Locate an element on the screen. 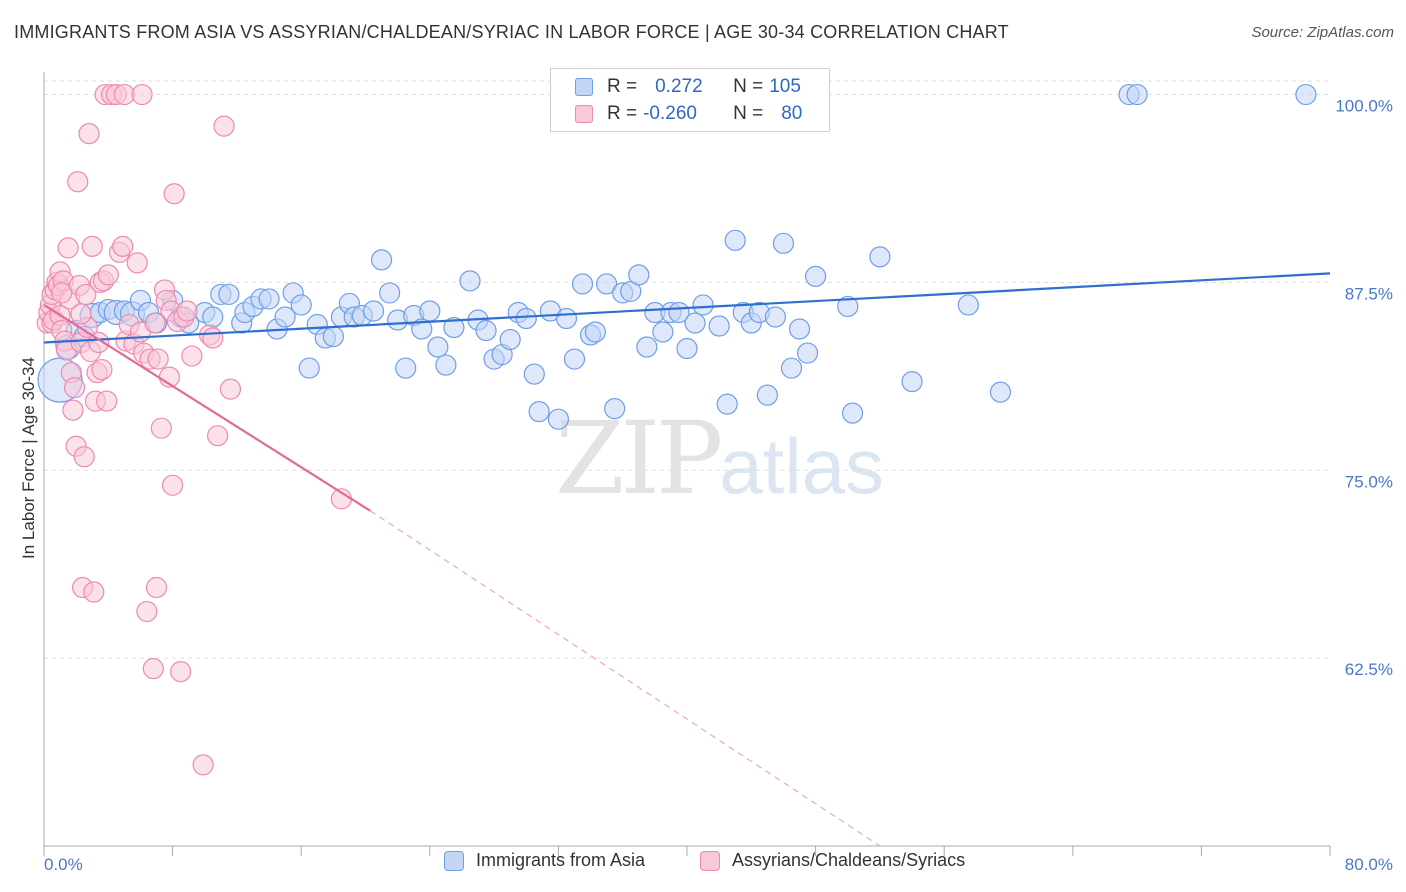 The width and height of the screenshot is (1406, 892). y-axis-label: In Labor Force | Age 30-34 is located at coordinates (28, 458).